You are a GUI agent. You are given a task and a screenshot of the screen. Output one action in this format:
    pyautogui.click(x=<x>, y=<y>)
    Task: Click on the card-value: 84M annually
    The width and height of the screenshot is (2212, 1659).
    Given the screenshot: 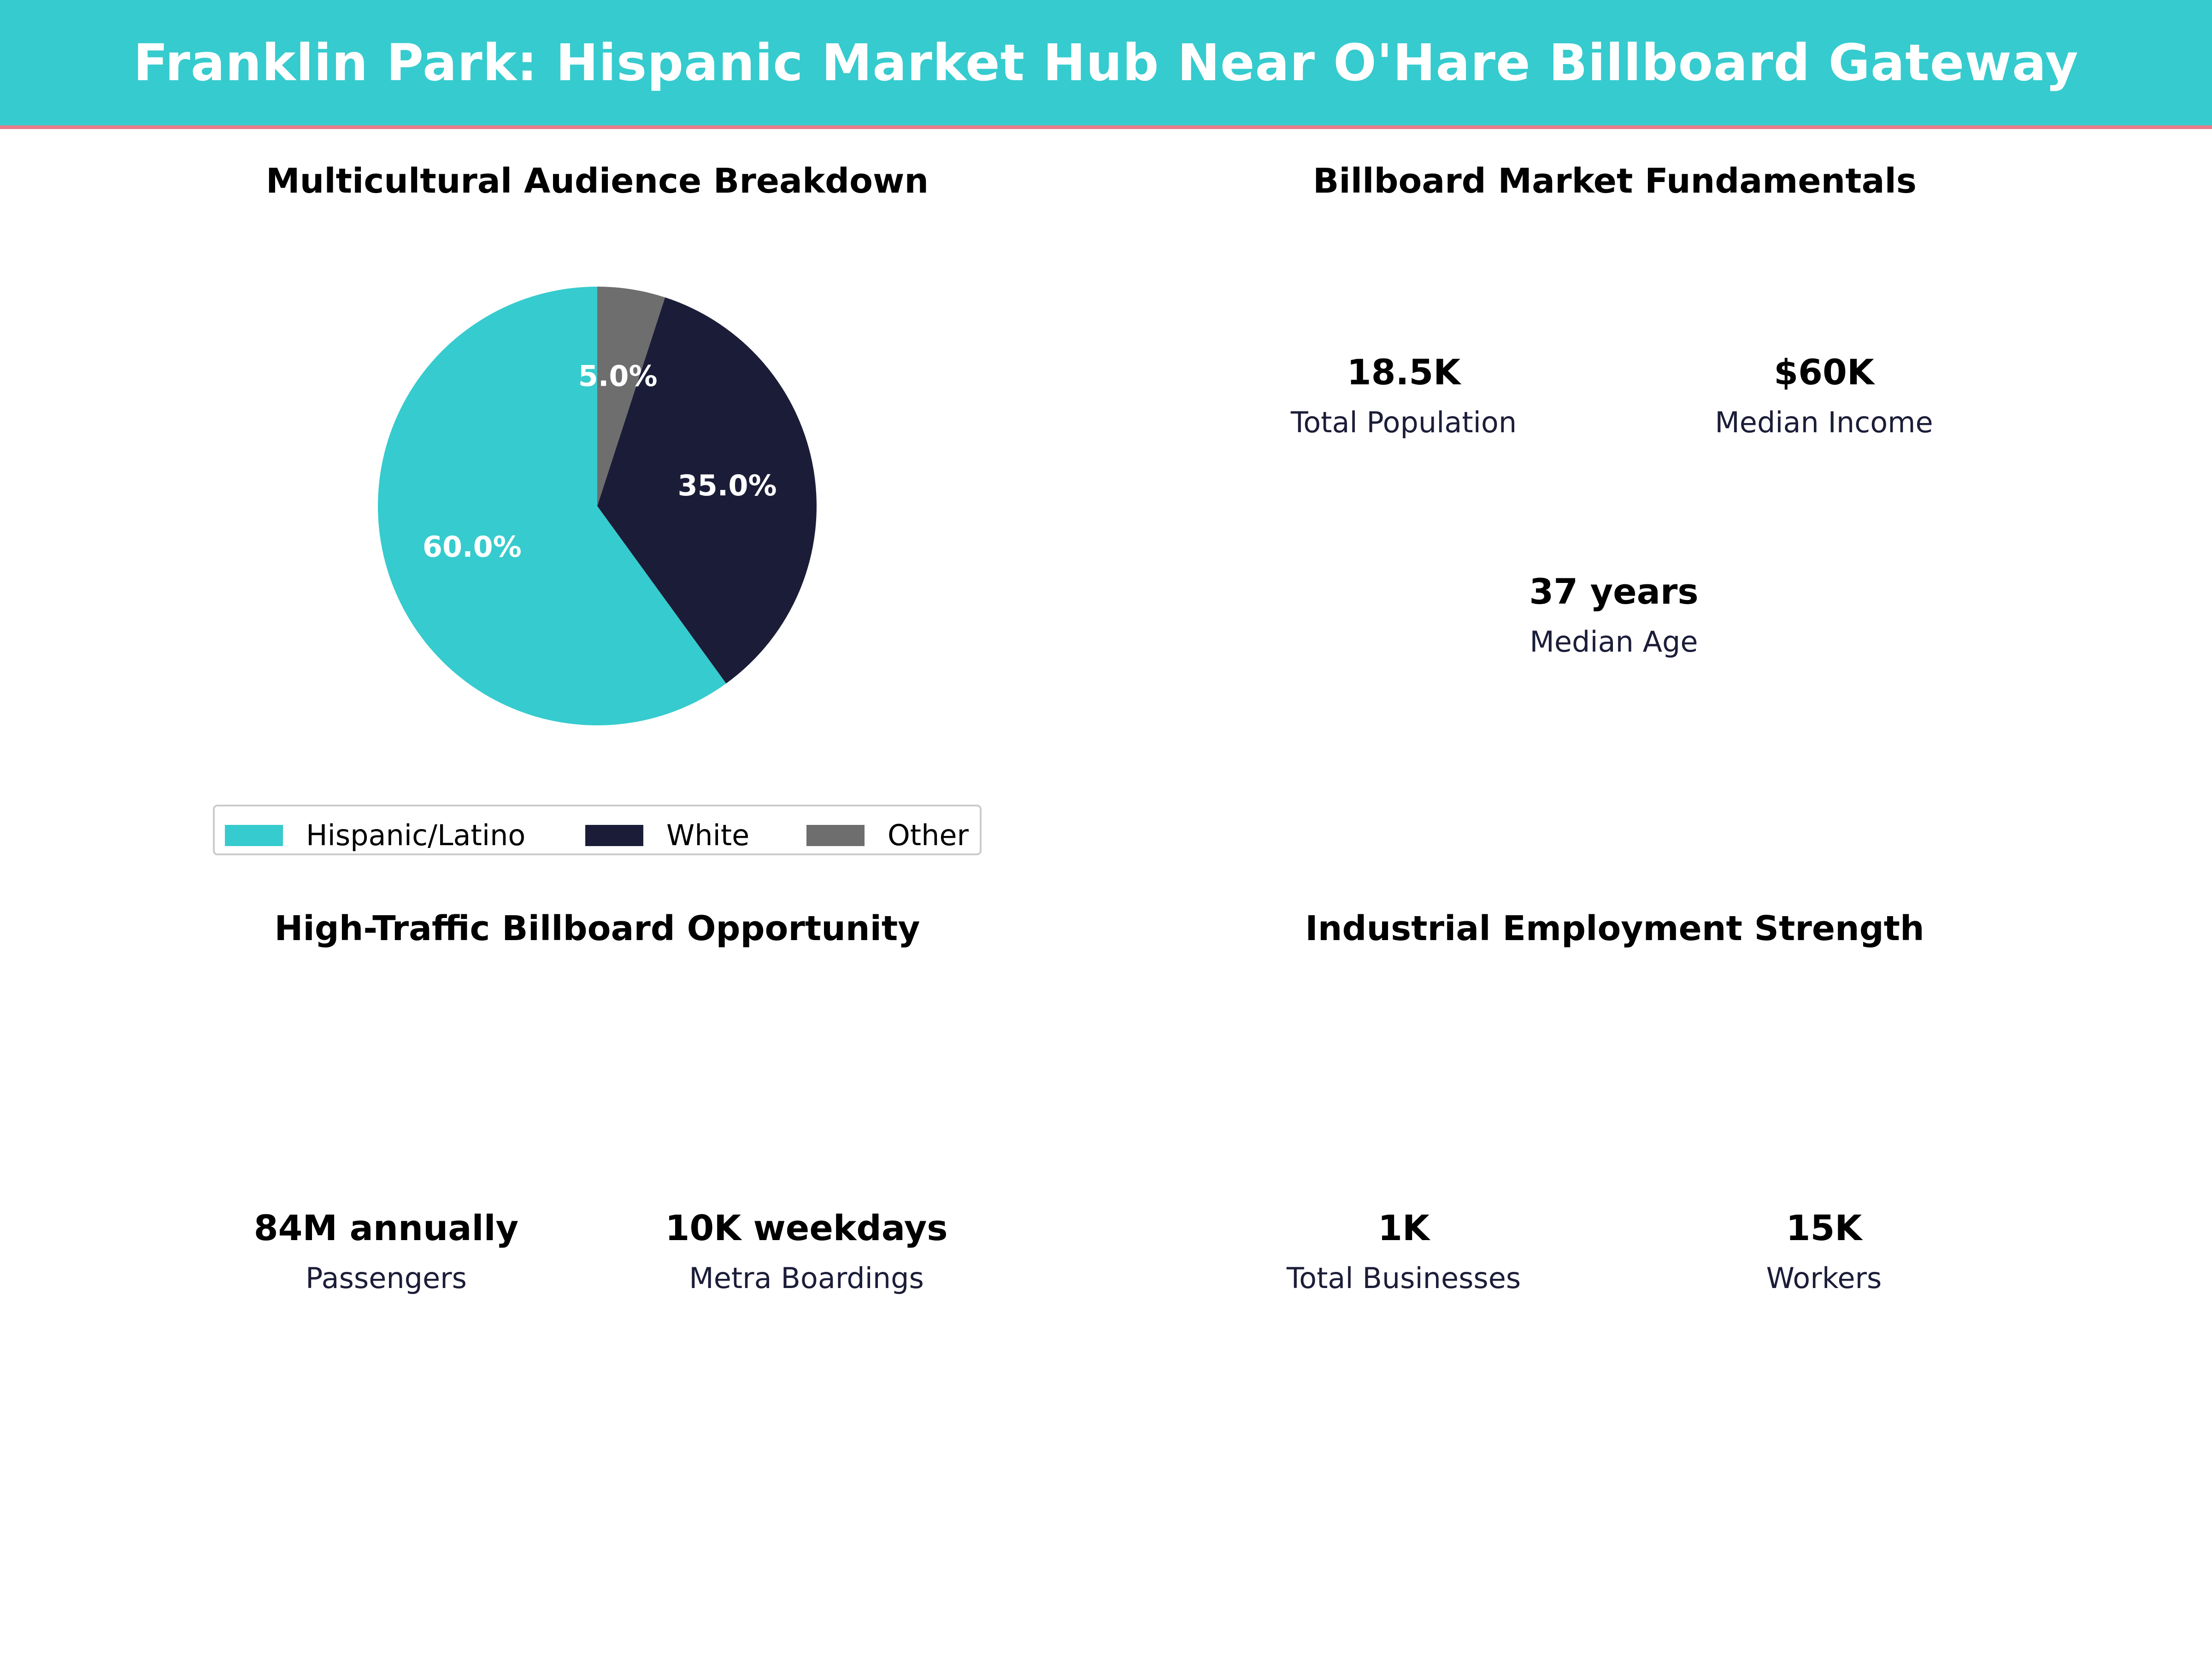 What is the action you would take?
    pyautogui.click(x=386, y=1227)
    